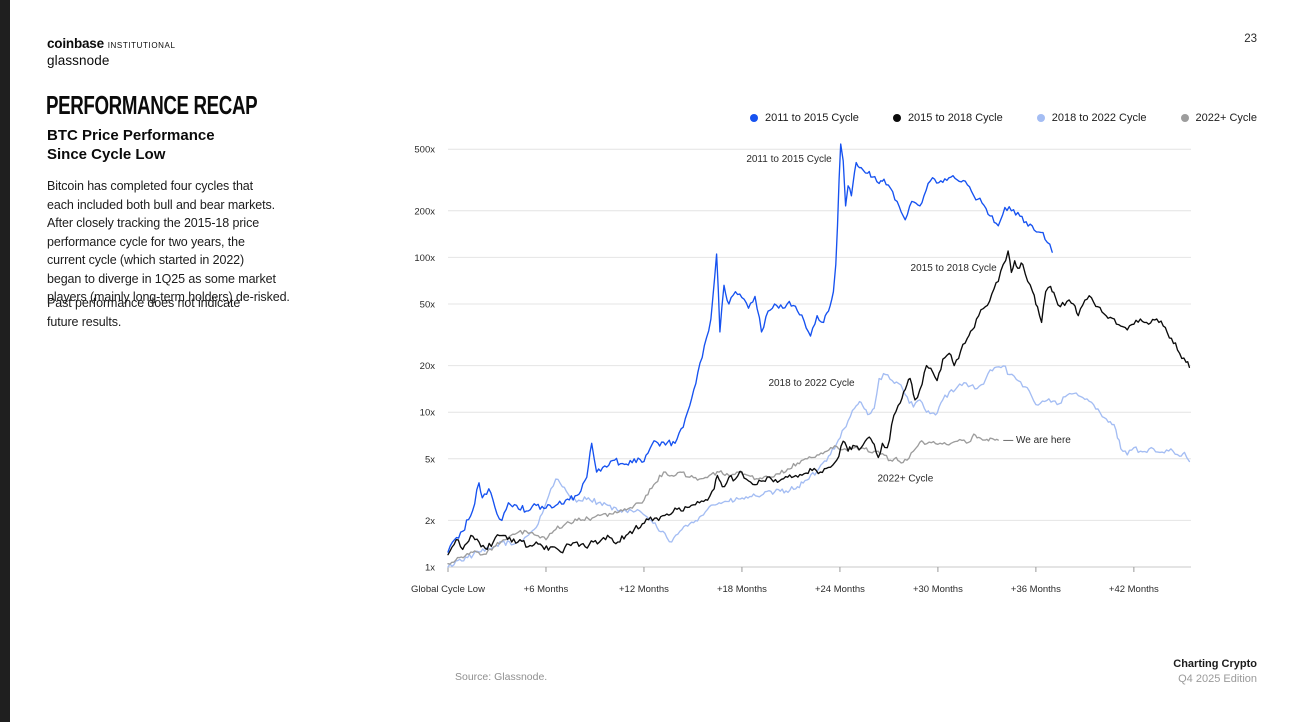 The image size is (1292, 722). Describe the element at coordinates (1099, 118) in the screenshot. I see `legend-label-2018-2022: 2018 to 2022 Cycle` at that location.